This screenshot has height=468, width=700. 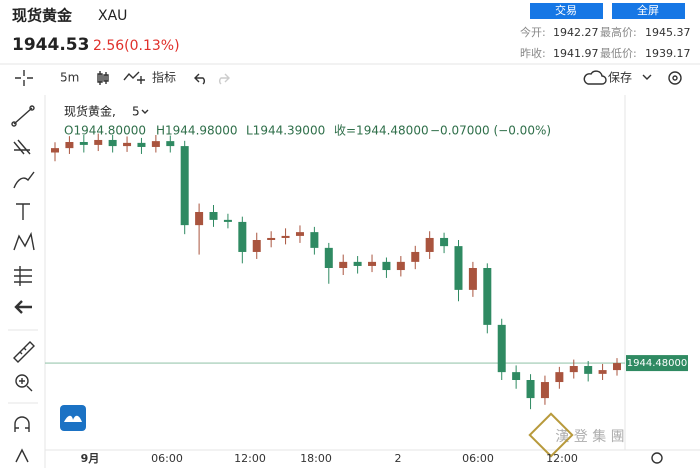 What do you see at coordinates (164, 77) in the screenshot?
I see `indicators: 指标` at bounding box center [164, 77].